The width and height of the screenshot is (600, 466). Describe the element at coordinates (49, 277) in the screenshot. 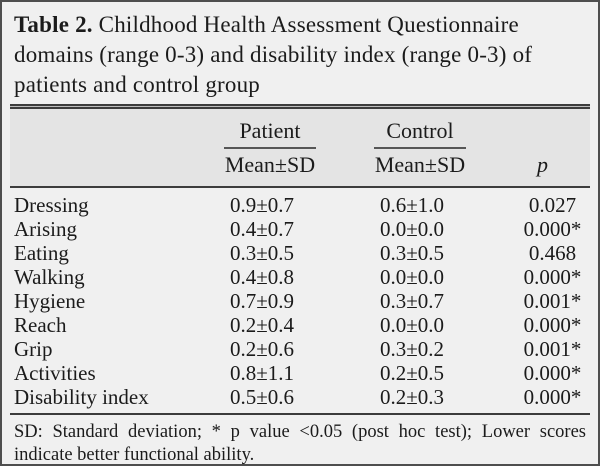

I see `row-label: Walking` at that location.